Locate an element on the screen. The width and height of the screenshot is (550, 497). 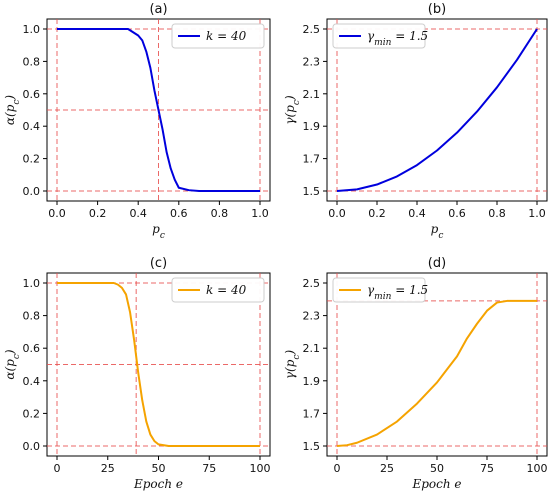
plot-frame is located at coordinates (437, 110).